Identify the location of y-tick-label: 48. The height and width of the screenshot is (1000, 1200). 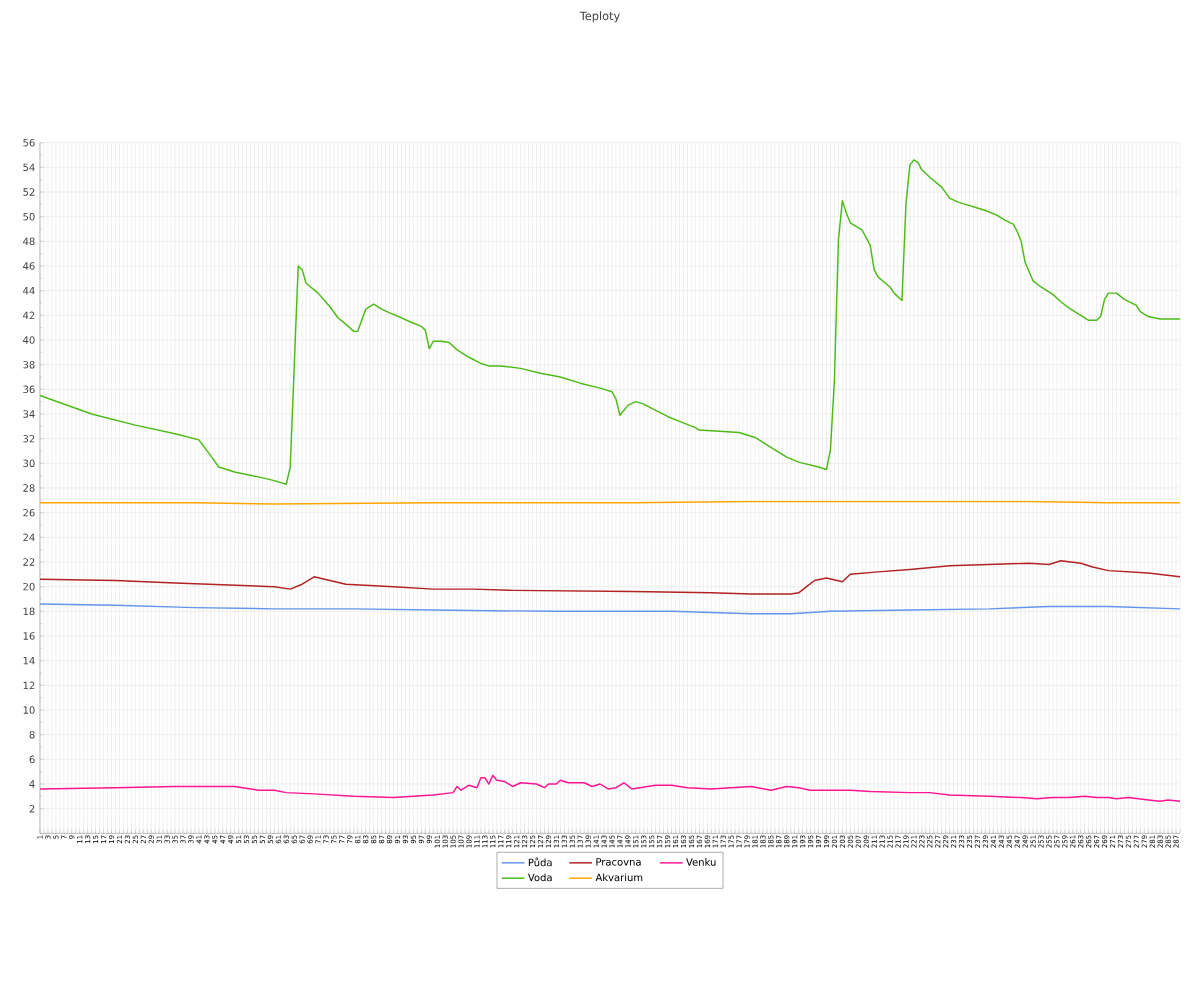
(29, 241).